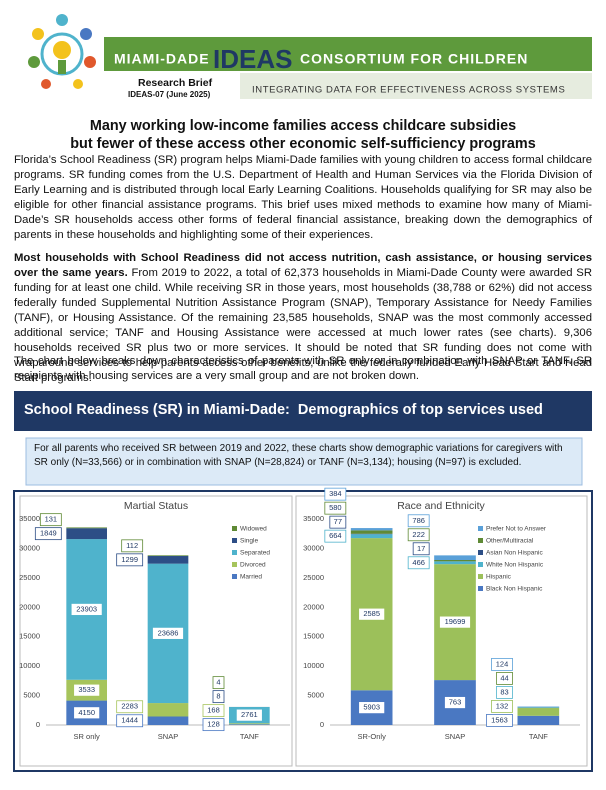 This screenshot has height=790, width=606. I want to click on legend-label: Single, so click(249, 541).